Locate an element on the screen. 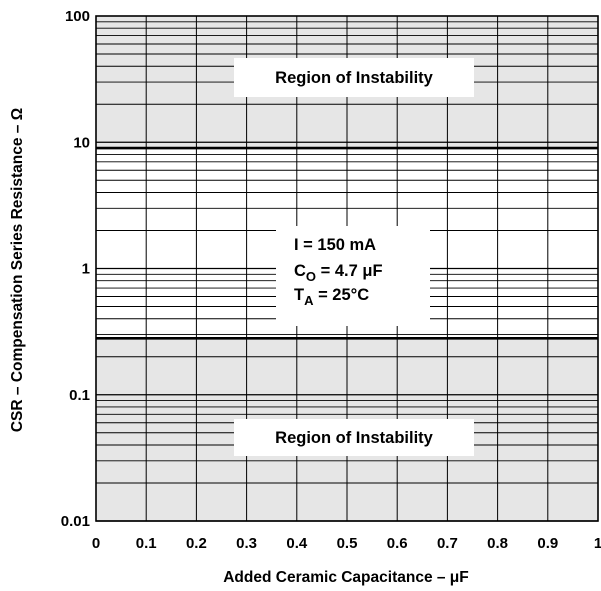 This screenshot has width=601, height=591. region-label-lower: Region of Instability is located at coordinates (354, 438).